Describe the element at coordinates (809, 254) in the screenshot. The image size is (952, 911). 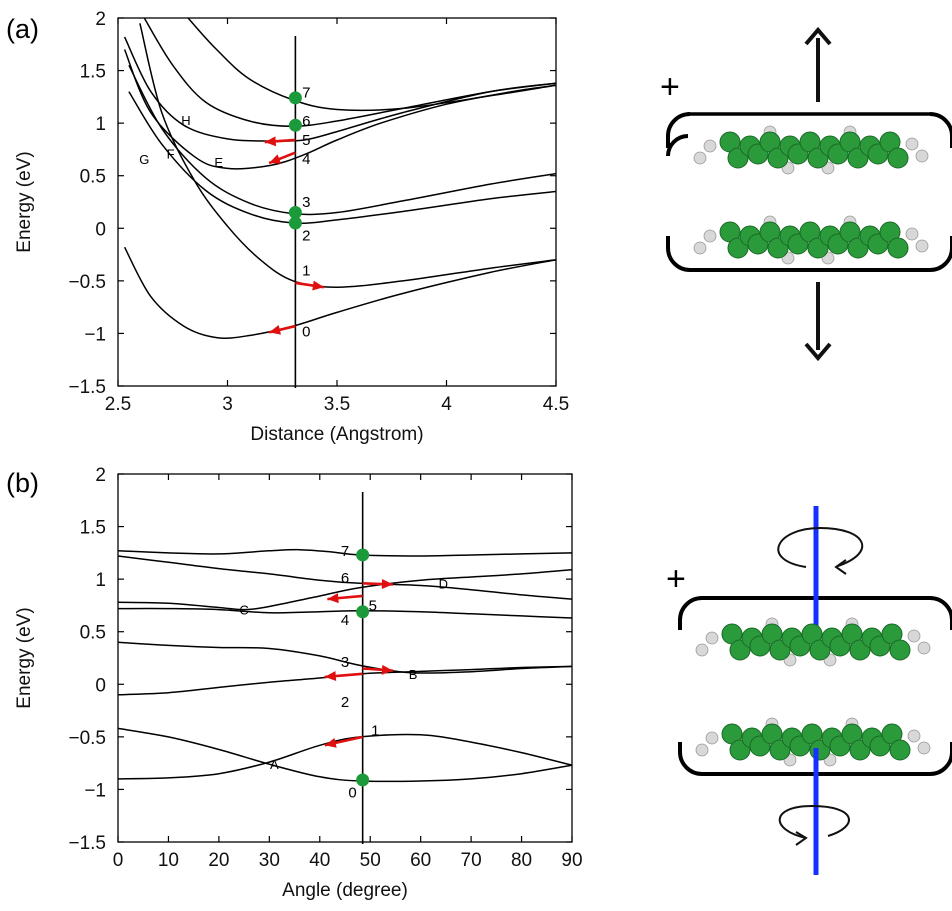
I see `bracket-bottom` at that location.